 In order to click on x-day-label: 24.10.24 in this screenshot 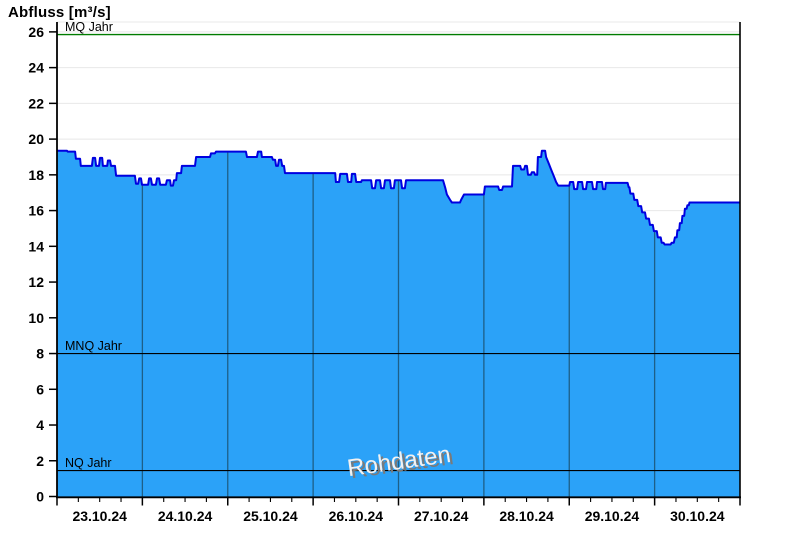, I will do `click(185, 516)`.